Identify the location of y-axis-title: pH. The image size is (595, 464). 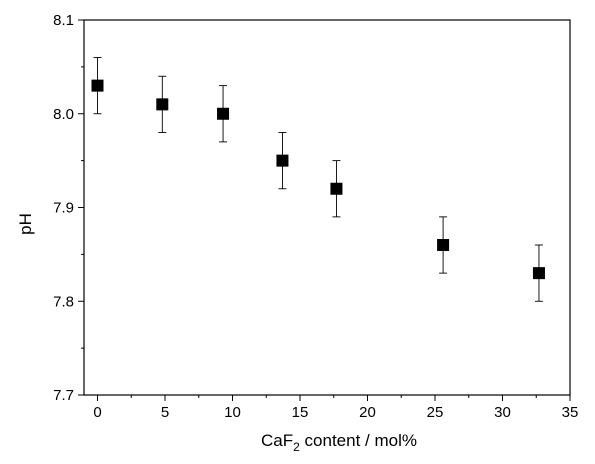
(25, 224).